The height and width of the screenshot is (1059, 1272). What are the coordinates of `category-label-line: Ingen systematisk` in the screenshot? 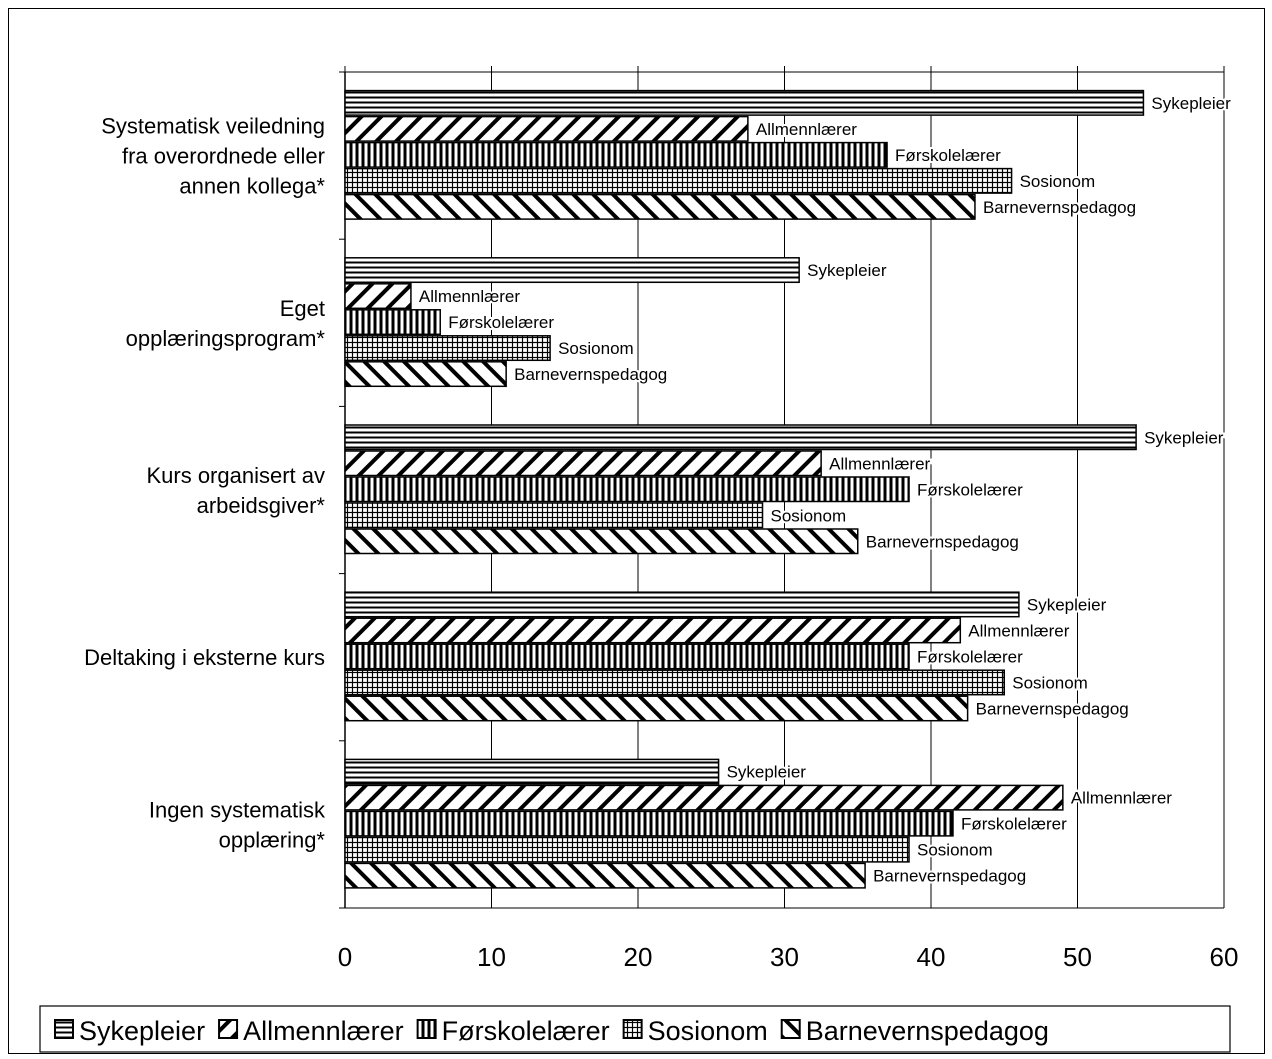 It's located at (237, 809).